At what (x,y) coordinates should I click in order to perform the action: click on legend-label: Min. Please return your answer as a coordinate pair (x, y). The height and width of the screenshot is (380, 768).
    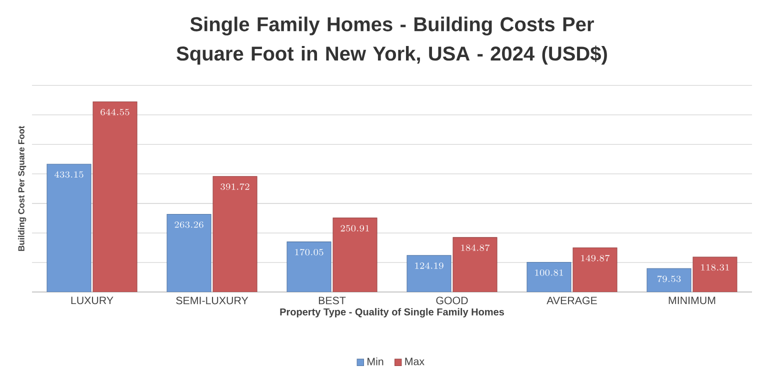
    Looking at the image, I should click on (376, 362).